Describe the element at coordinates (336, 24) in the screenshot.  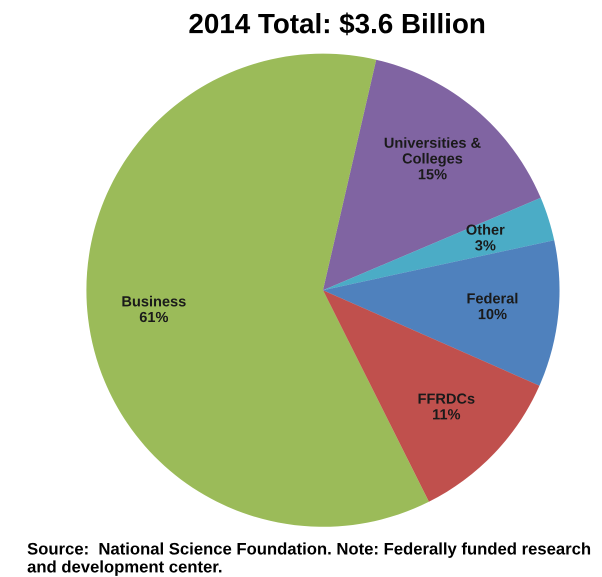
I see `chart-title: 2014 Total: $3.6 Billion` at that location.